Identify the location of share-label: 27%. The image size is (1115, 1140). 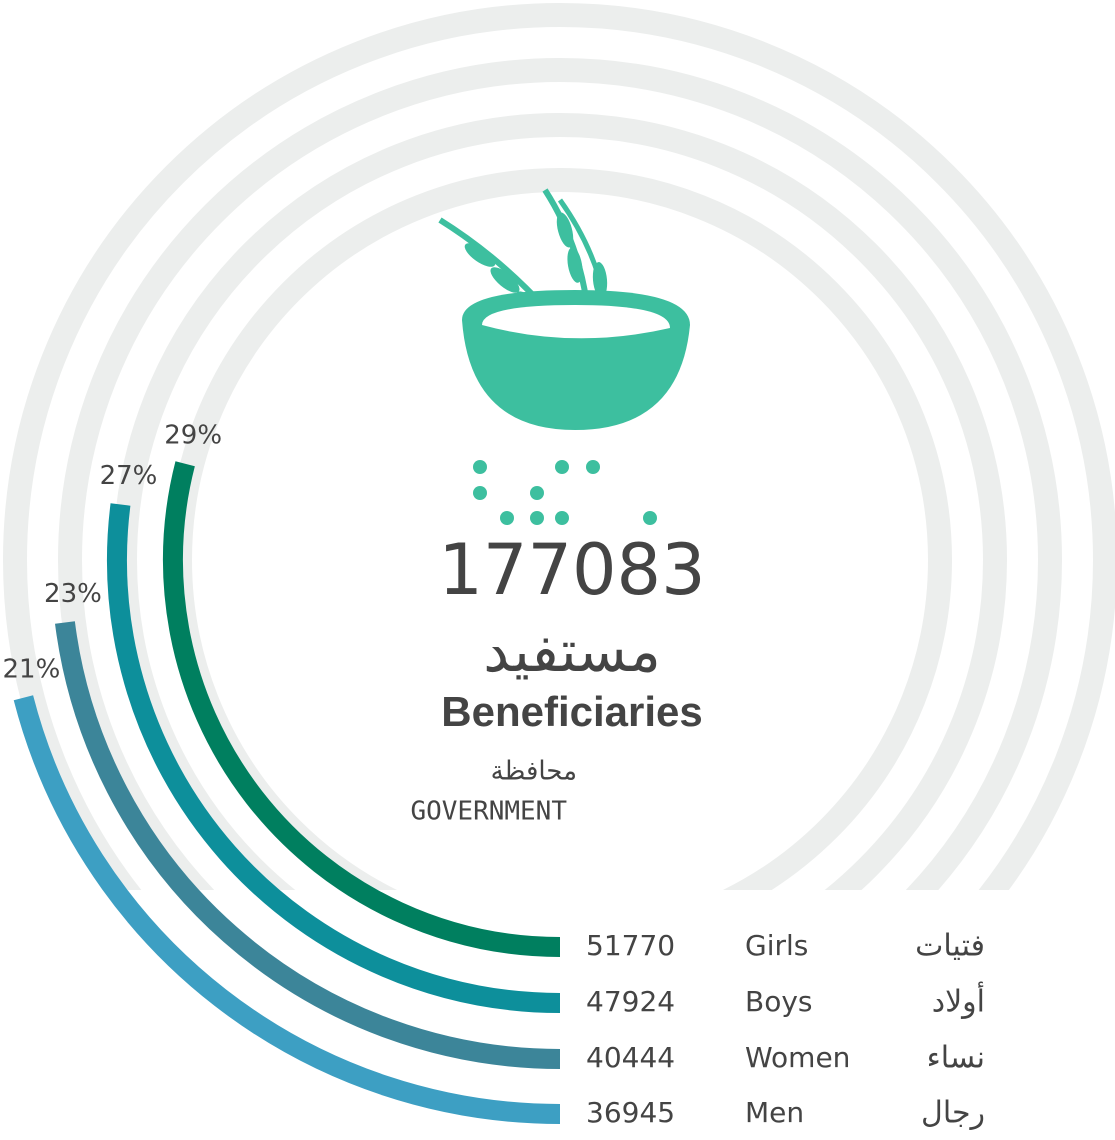
(129, 476).